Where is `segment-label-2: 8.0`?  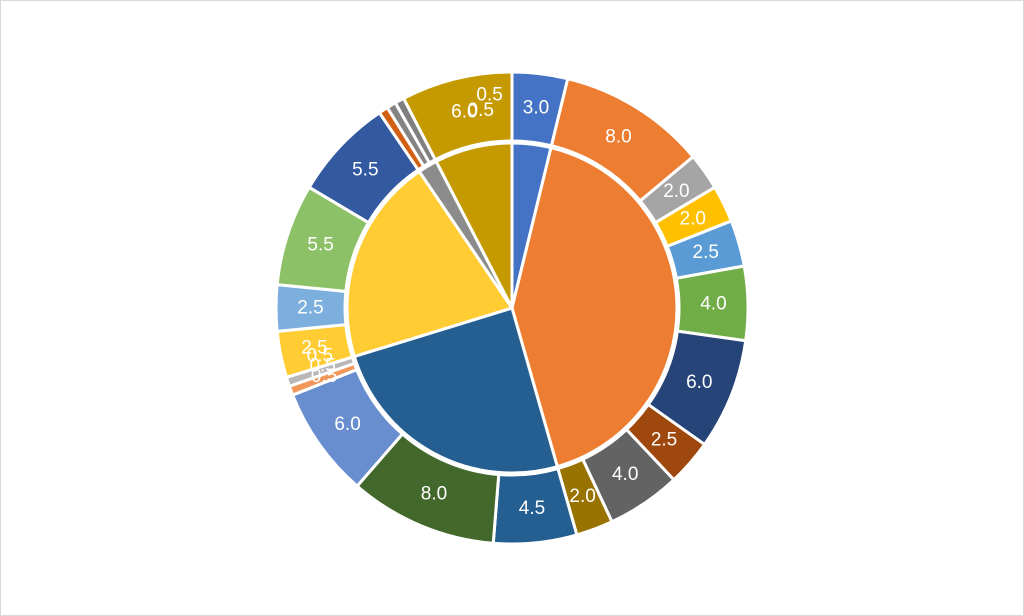 segment-label-2: 8.0 is located at coordinates (618, 136).